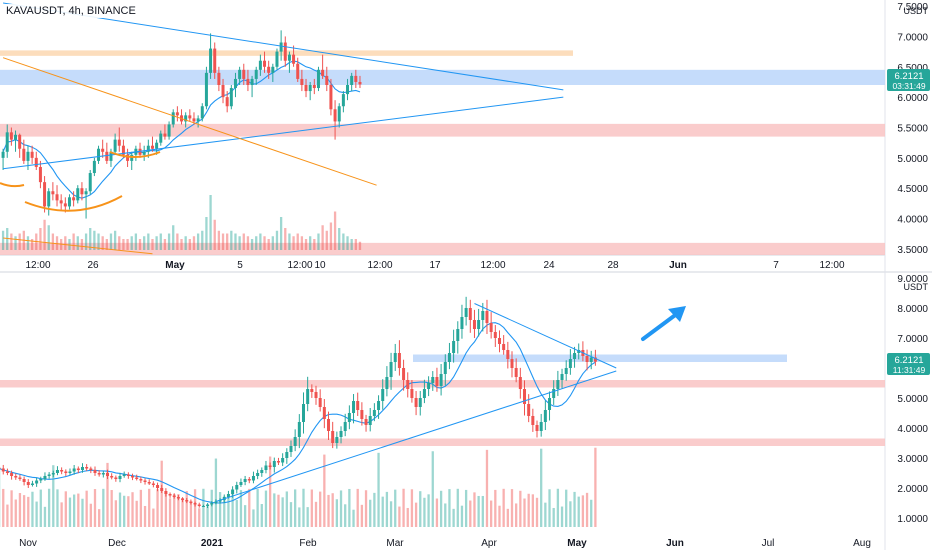 The height and width of the screenshot is (555, 932). Describe the element at coordinates (912, 519) in the screenshot. I see `price-tick-label: 1.0000` at that location.